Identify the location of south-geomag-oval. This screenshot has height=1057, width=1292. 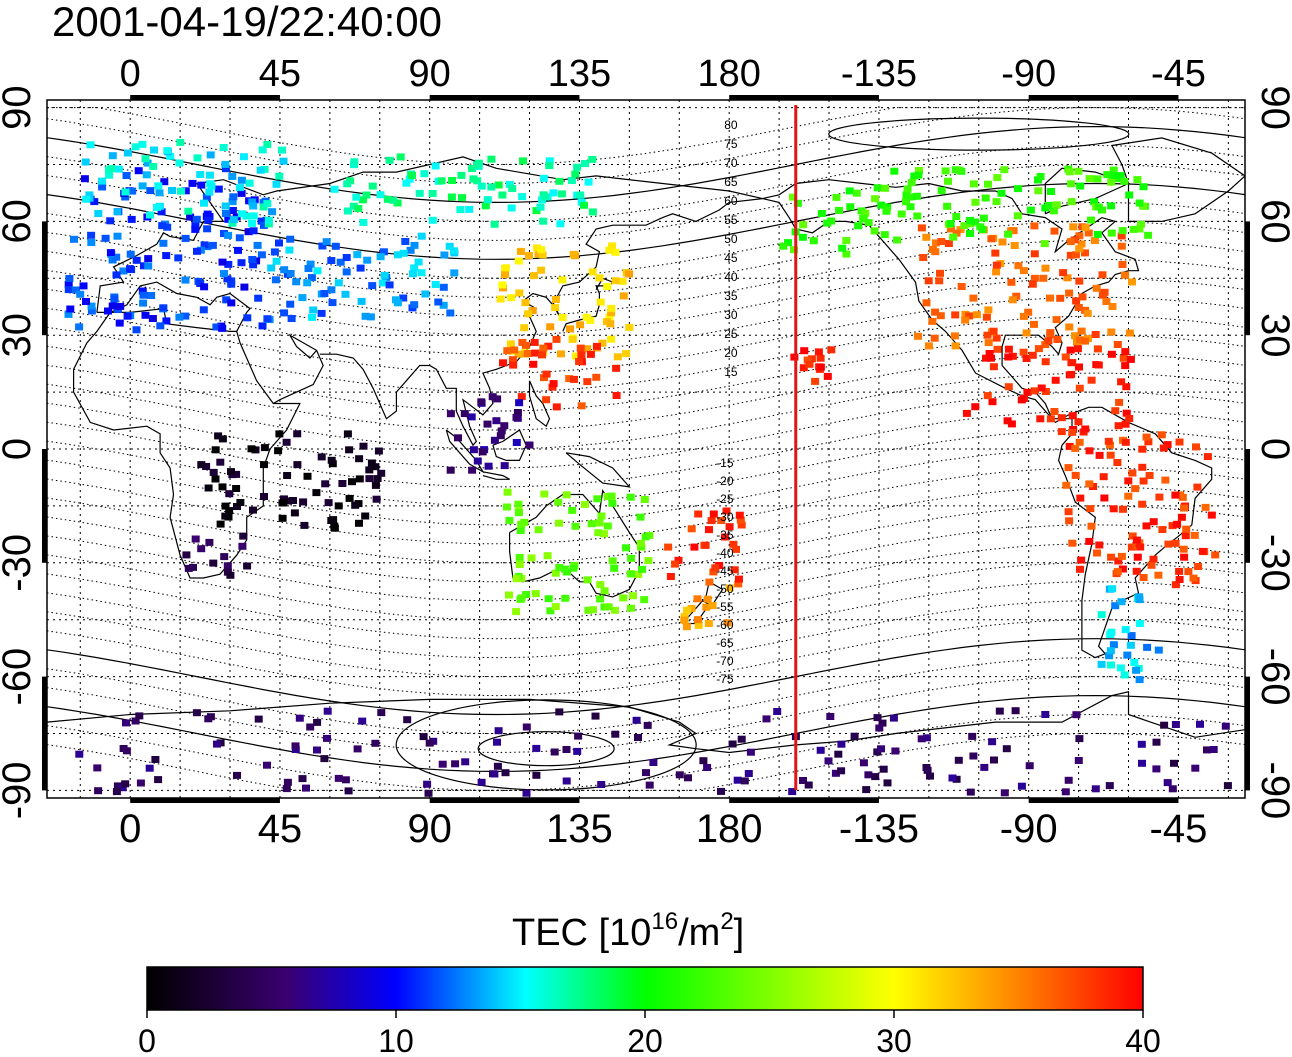
(546, 745).